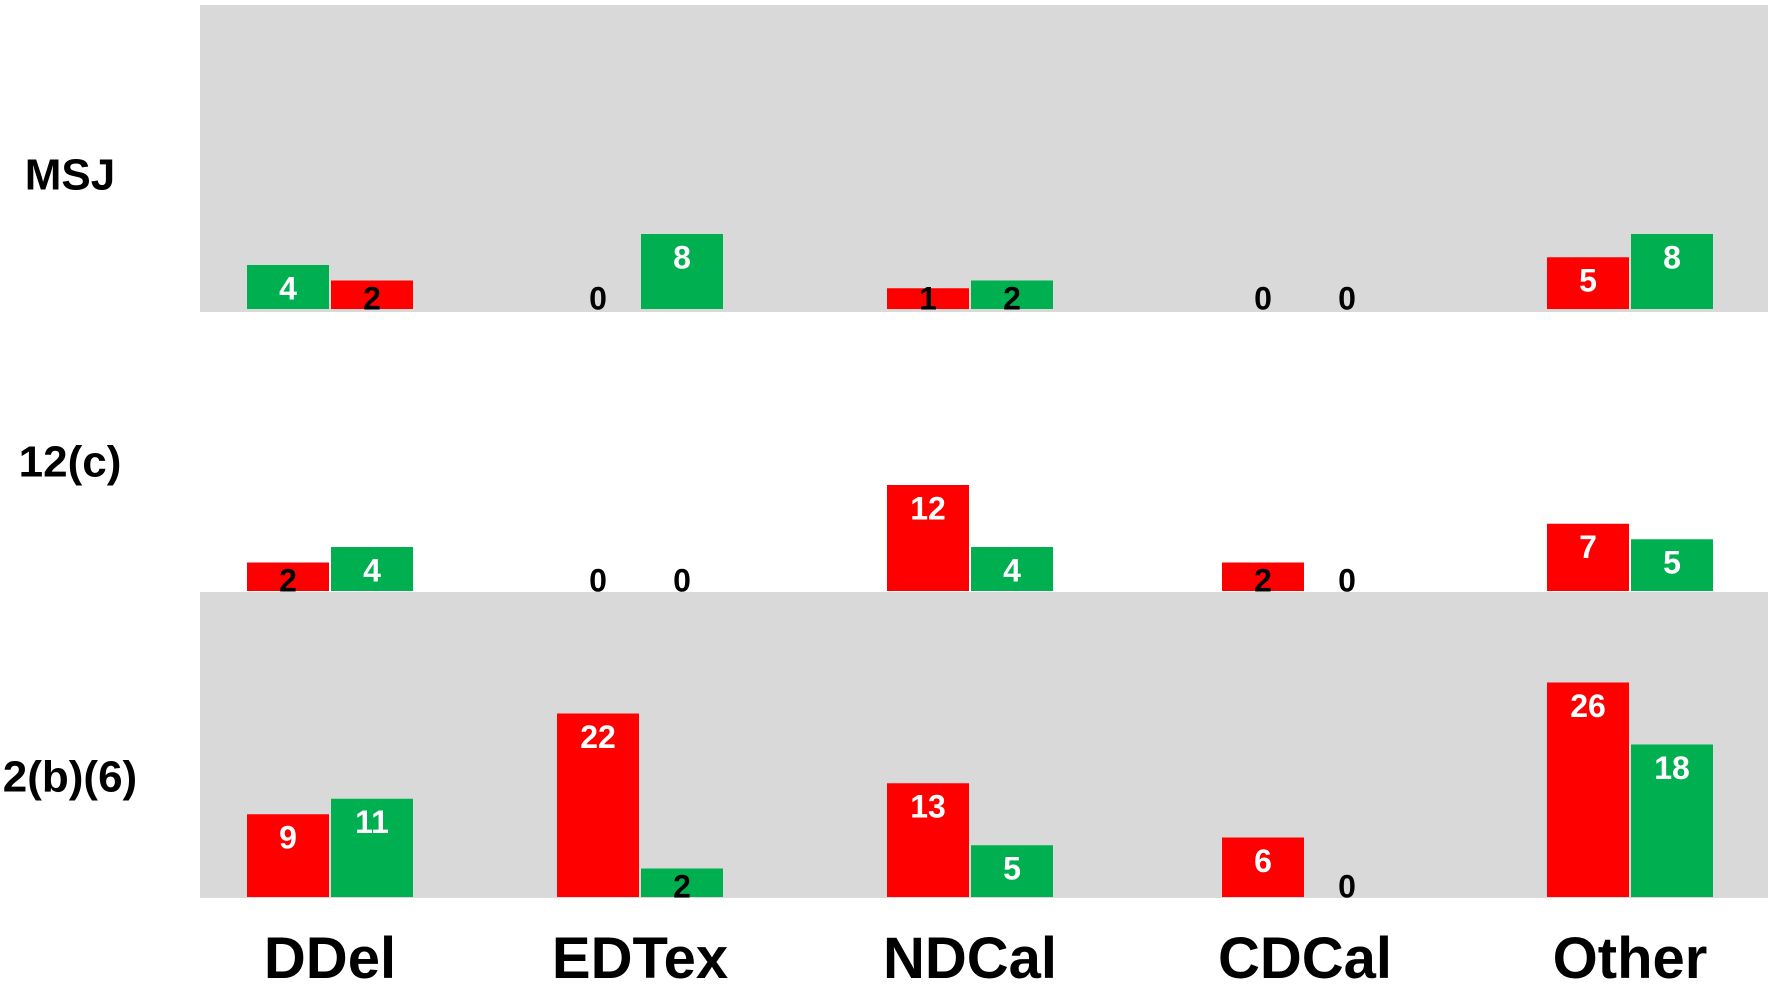 Image resolution: width=1768 pixels, height=987 pixels. What do you see at coordinates (330, 956) in the screenshot?
I see `category-label: DDel` at bounding box center [330, 956].